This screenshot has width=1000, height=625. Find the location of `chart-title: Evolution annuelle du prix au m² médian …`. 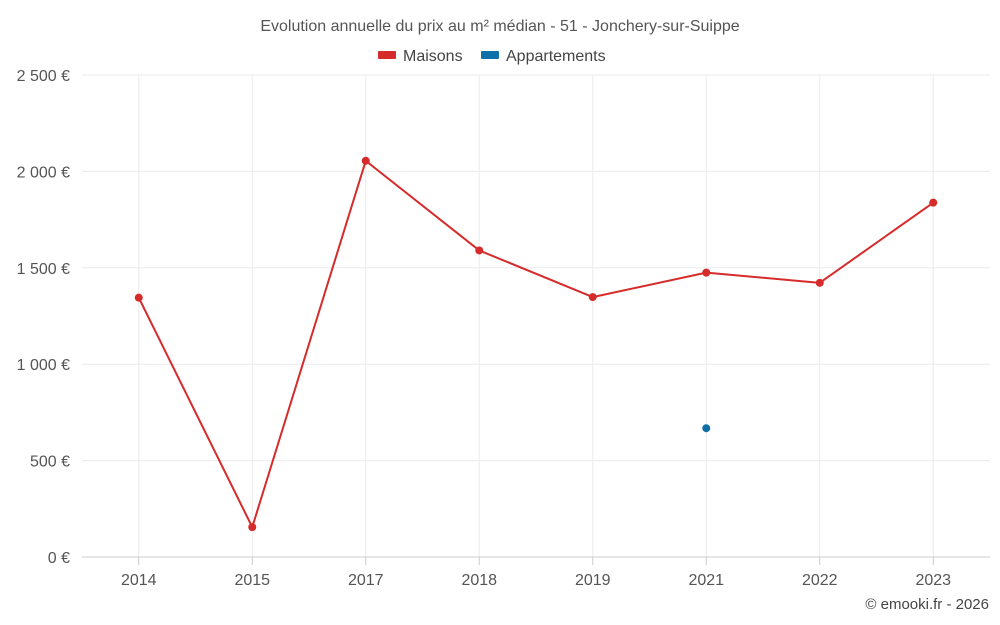

chart-title: Evolution annuelle du prix au m² médian … is located at coordinates (499, 26).